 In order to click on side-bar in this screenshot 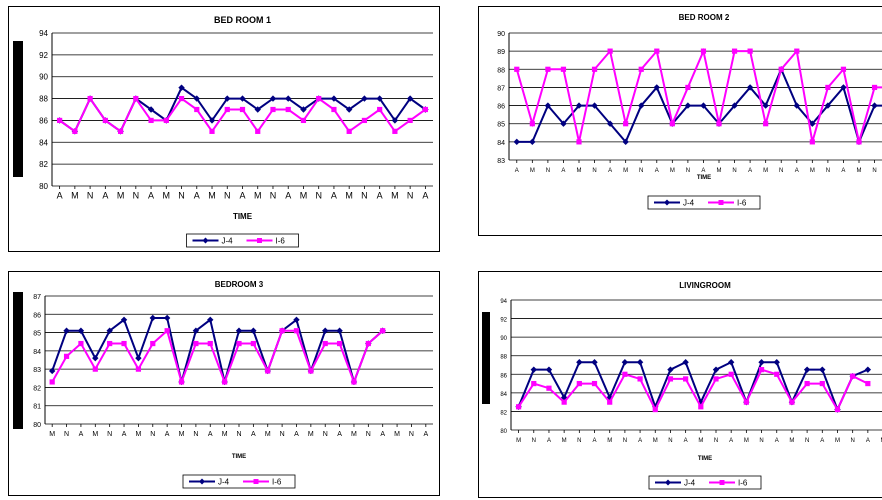, I will do `click(18, 360)`.